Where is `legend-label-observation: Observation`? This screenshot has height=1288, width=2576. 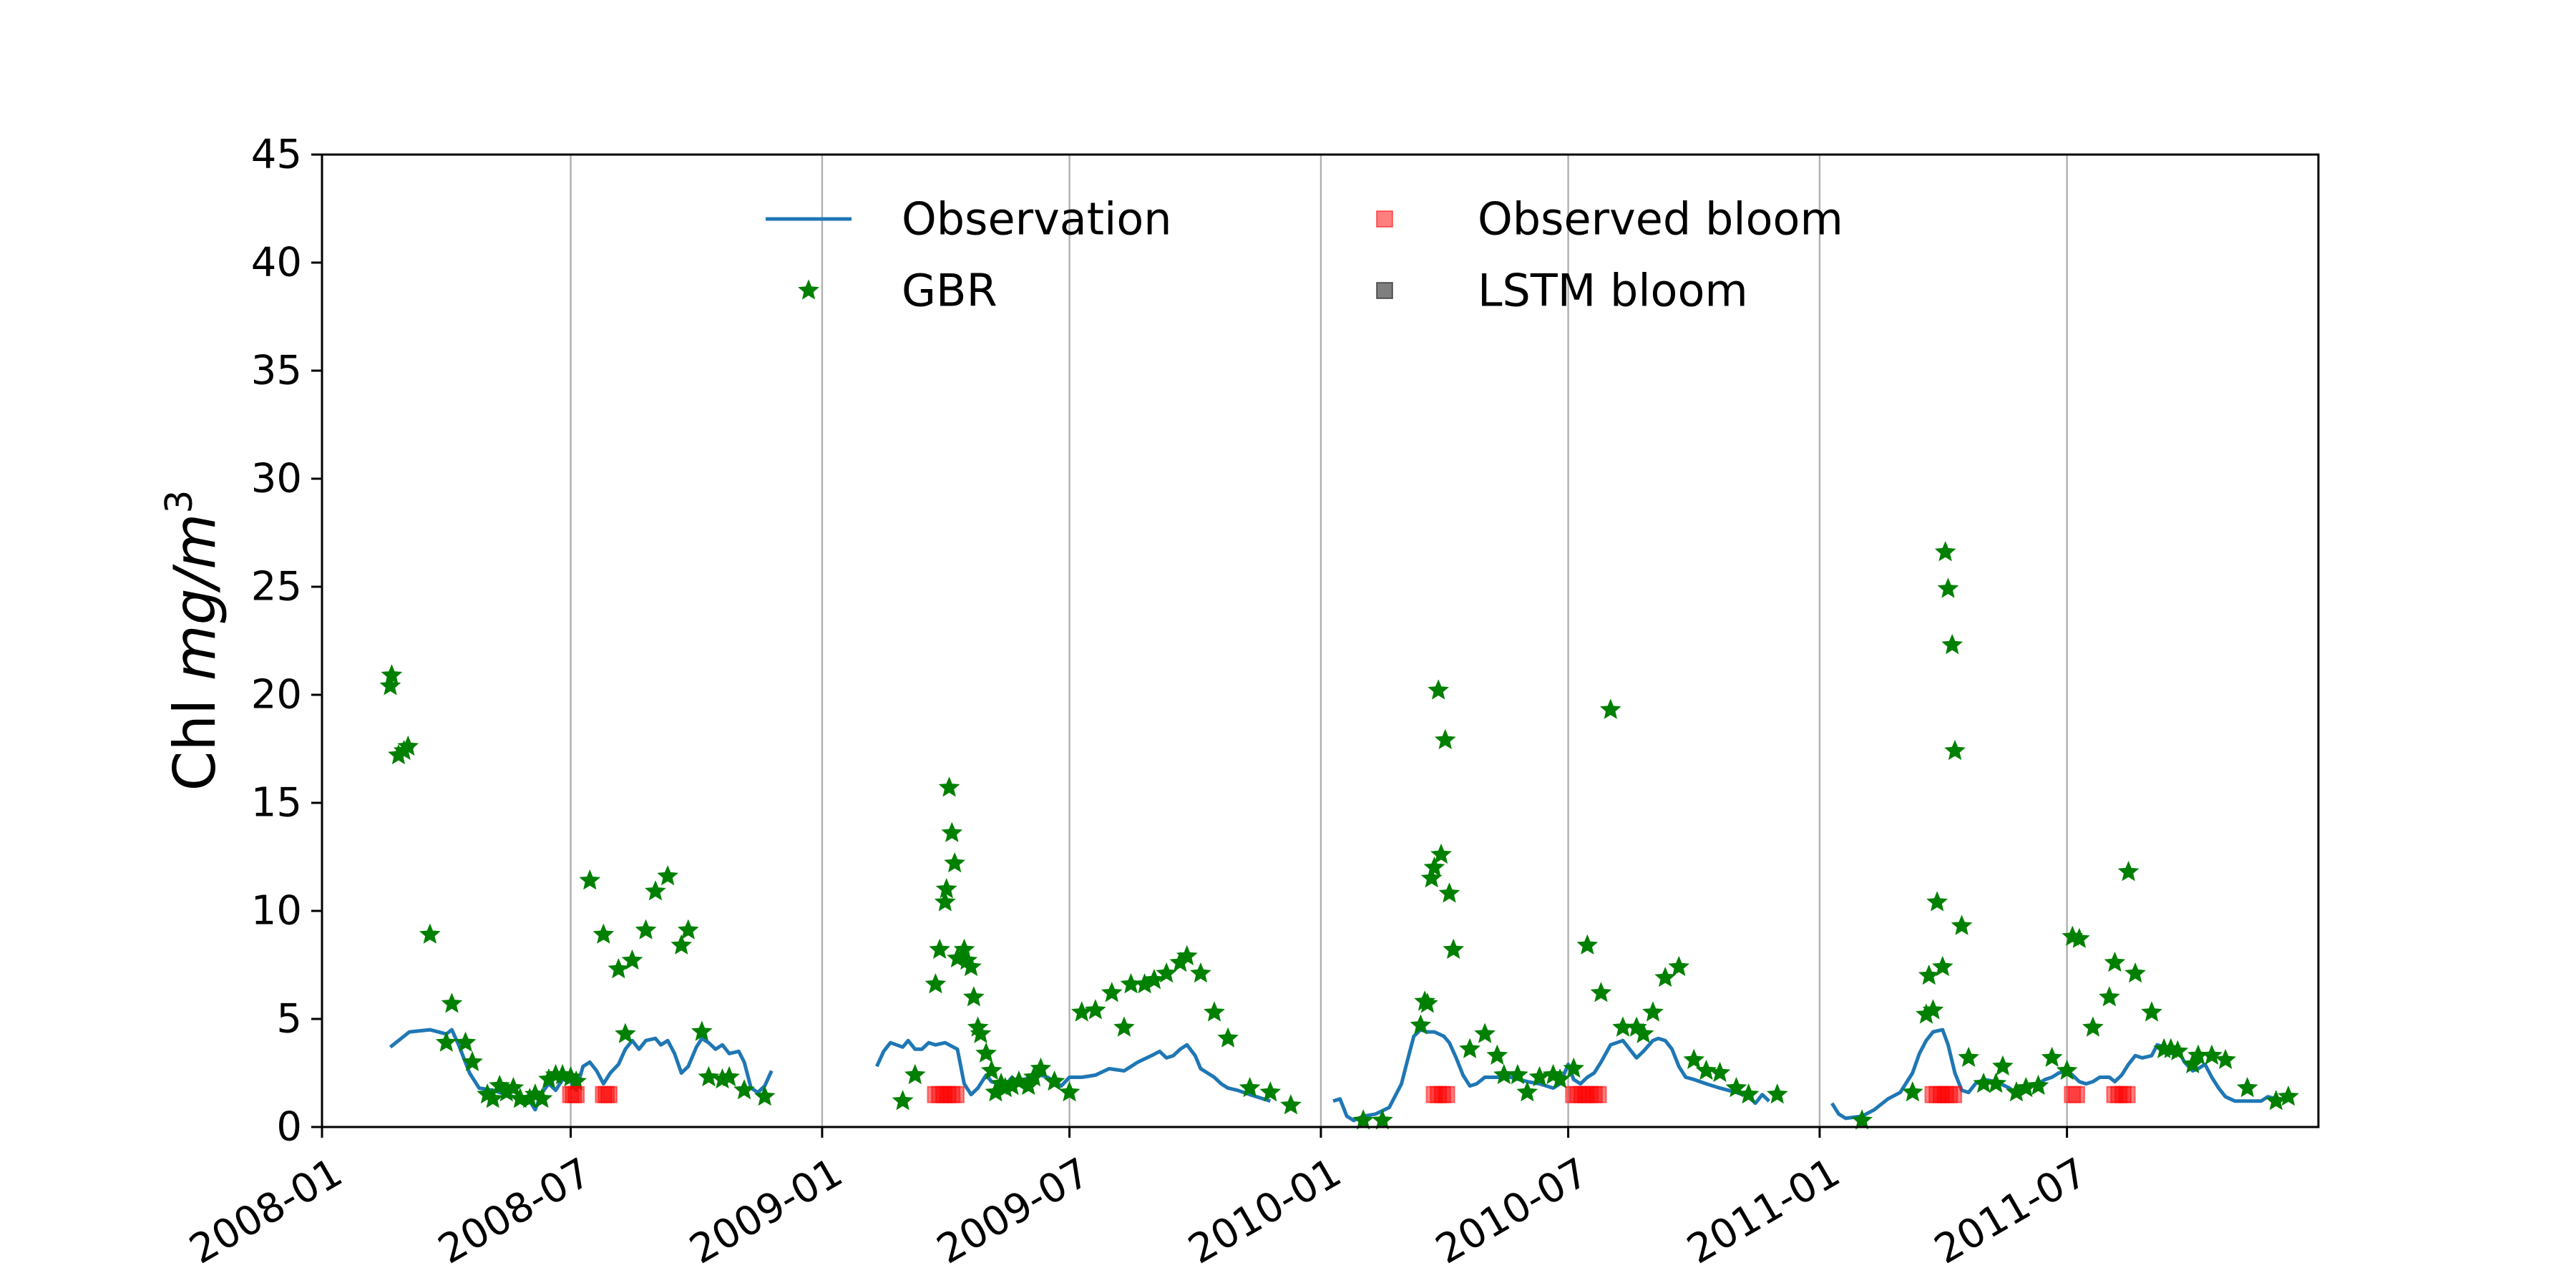 legend-label-observation: Observation is located at coordinates (1037, 219).